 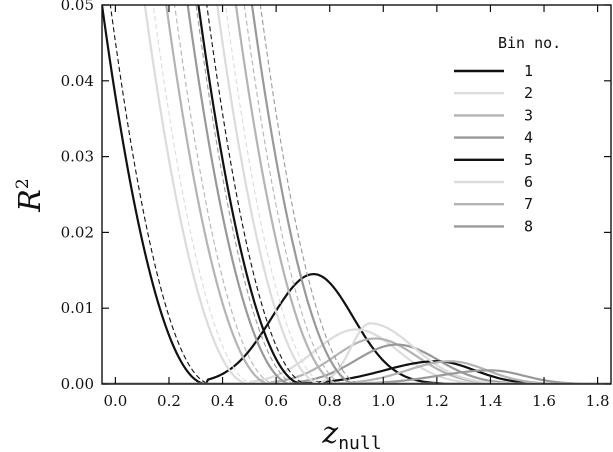 What do you see at coordinates (77, 384) in the screenshot?
I see `y-tick-label: 0.00` at bounding box center [77, 384].